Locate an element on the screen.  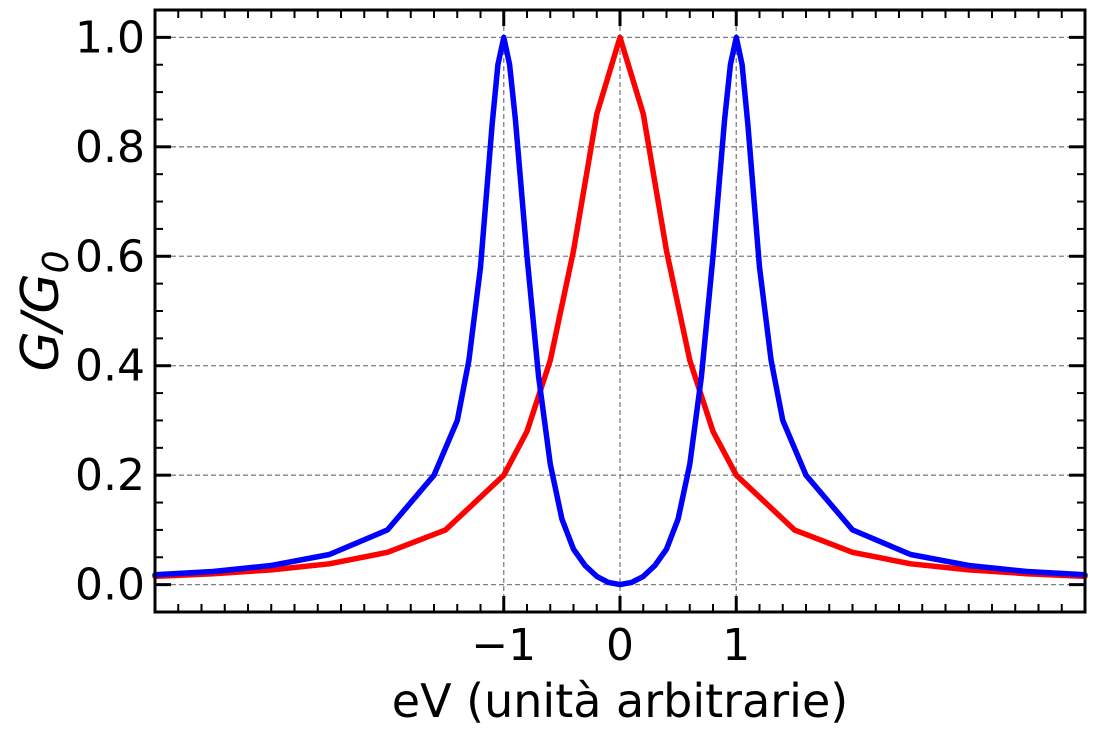
y-tick-labels: 0.0 0.2 0.4 0.6 0.8 1.0 is located at coordinates (110, 311).